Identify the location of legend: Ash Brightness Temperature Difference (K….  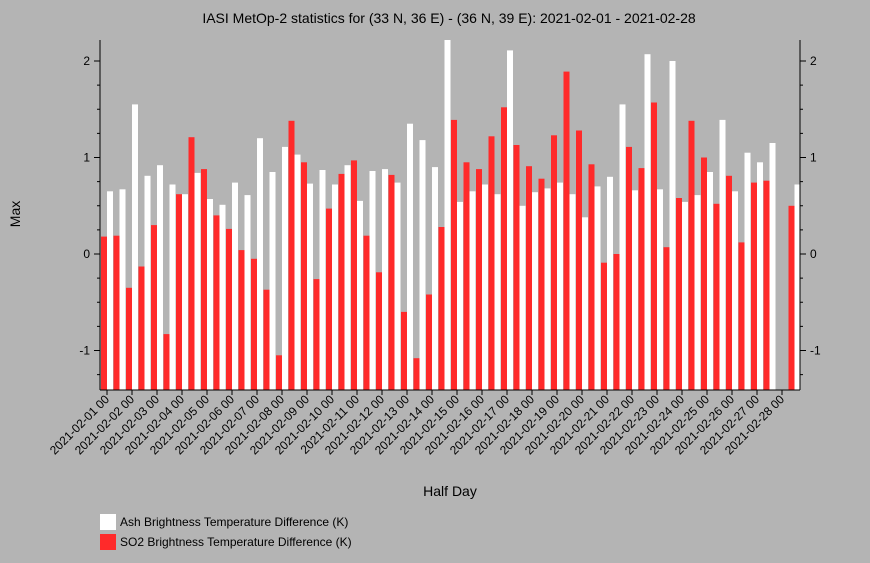
(226, 532).